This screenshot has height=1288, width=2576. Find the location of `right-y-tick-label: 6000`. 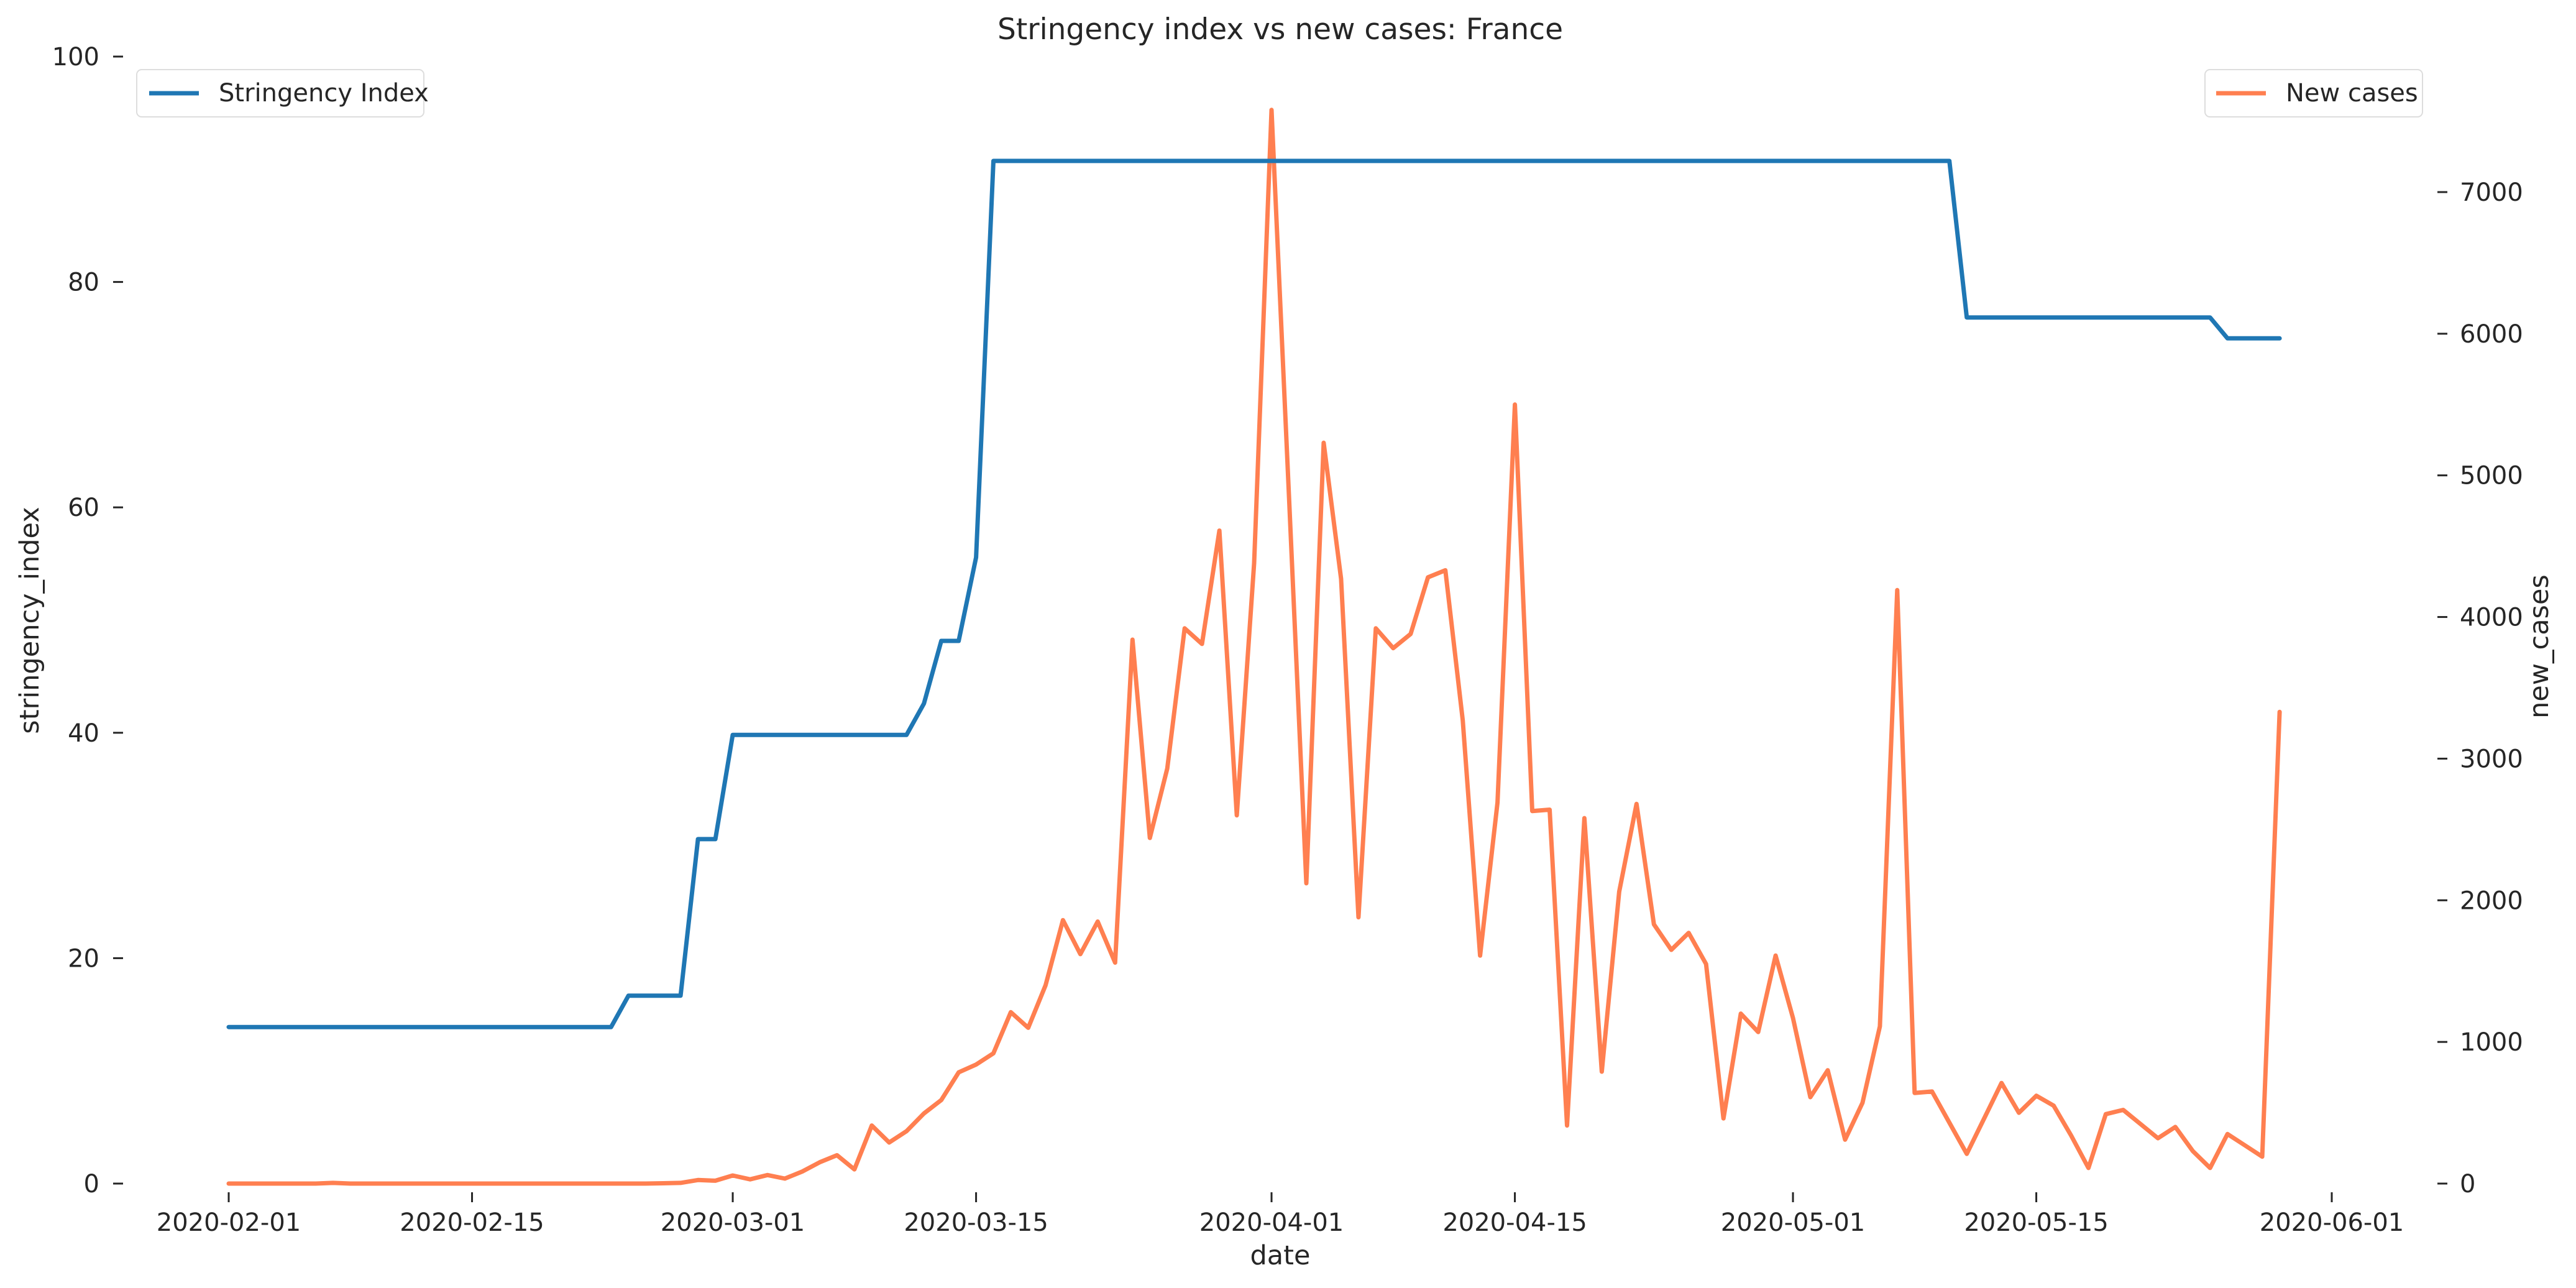

right-y-tick-label: 6000 is located at coordinates (2491, 334).